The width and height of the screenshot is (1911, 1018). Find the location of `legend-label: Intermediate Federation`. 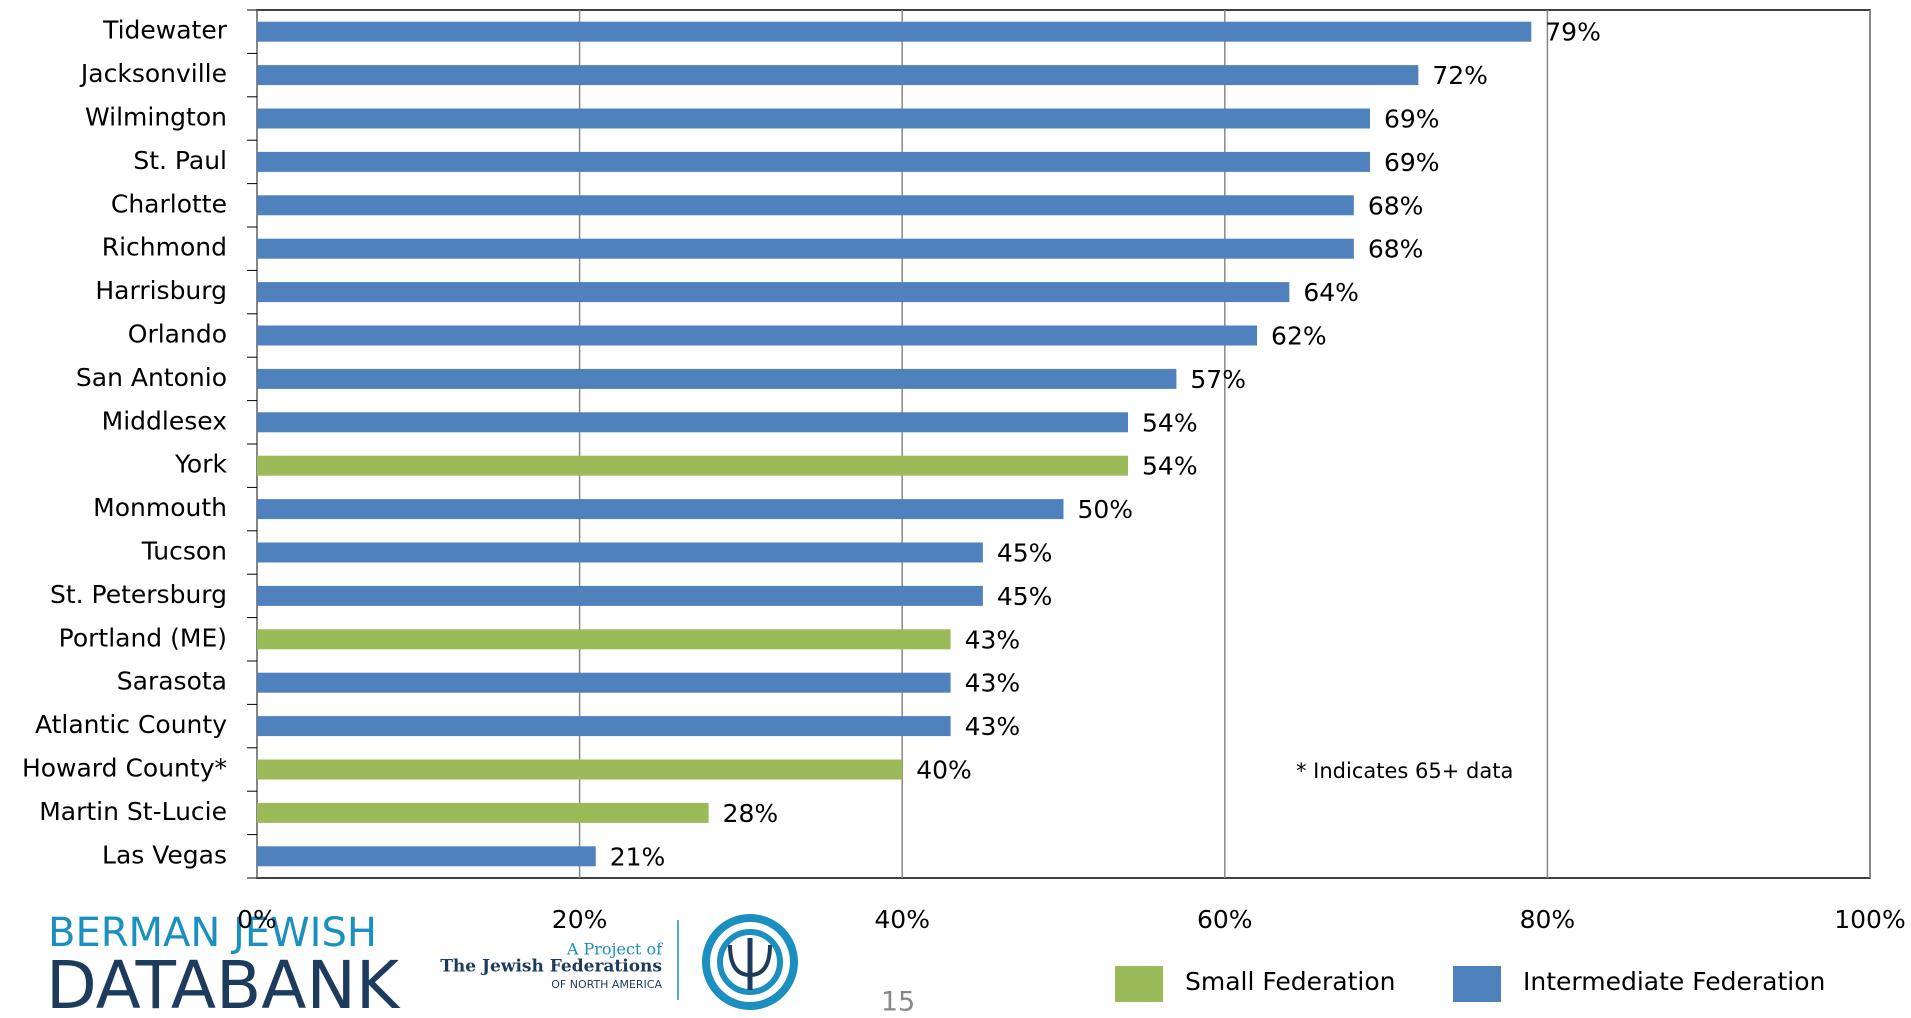

legend-label: Intermediate Federation is located at coordinates (1674, 981).